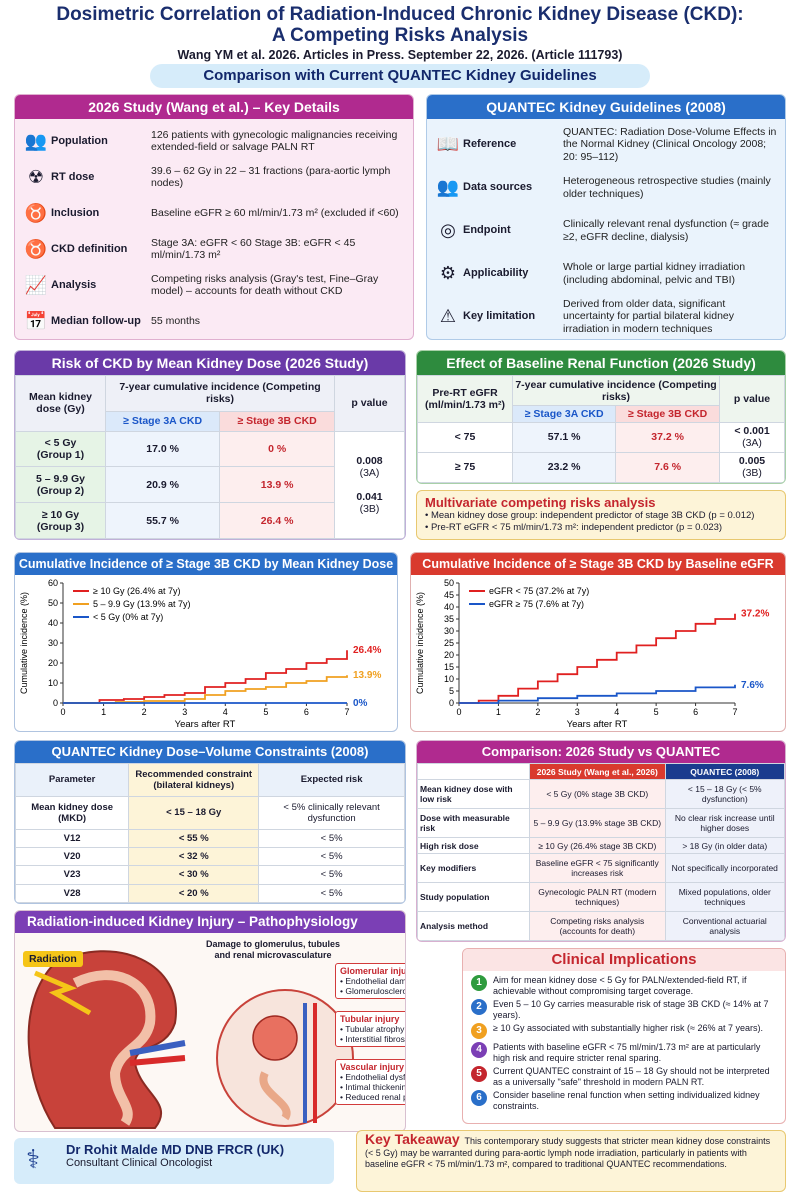 The width and height of the screenshot is (800, 1200). Describe the element at coordinates (60, 403) in the screenshot. I see `col-mean-kidney-dose: Mean kidney dose (Gy)` at that location.